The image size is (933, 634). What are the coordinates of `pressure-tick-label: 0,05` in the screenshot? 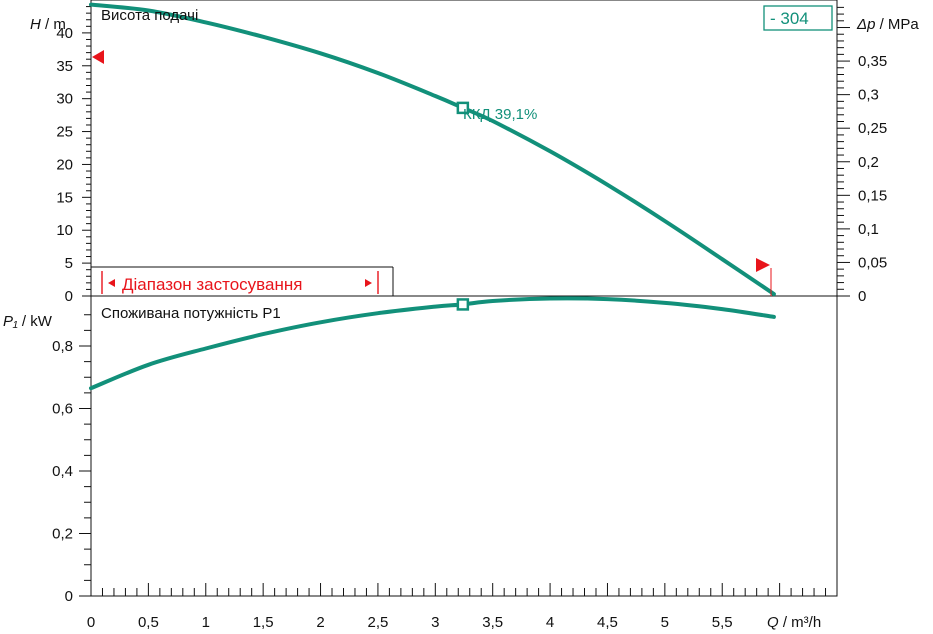 It's located at (872, 262).